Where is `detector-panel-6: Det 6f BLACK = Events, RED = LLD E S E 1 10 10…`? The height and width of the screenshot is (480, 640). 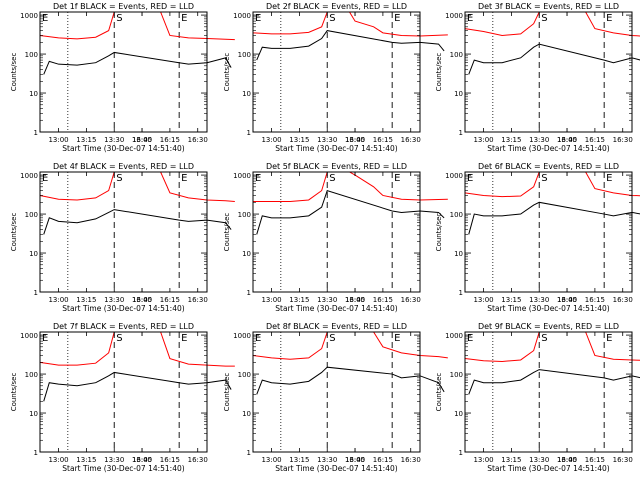
detector-panel-6: Det 6f BLACK = Events, RED = LLD E S E 1 10 10… is located at coordinates (537, 237).